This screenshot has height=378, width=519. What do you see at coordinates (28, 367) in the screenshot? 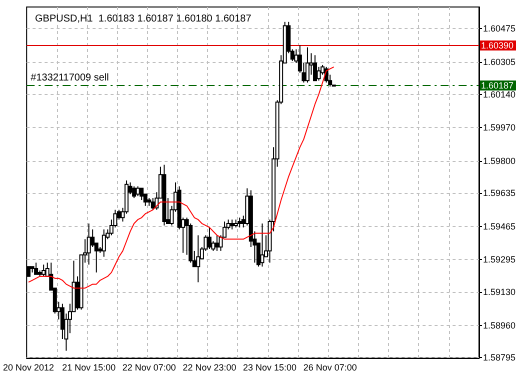
I see `x-tick-label: 20 Nov 2012` at bounding box center [28, 367].